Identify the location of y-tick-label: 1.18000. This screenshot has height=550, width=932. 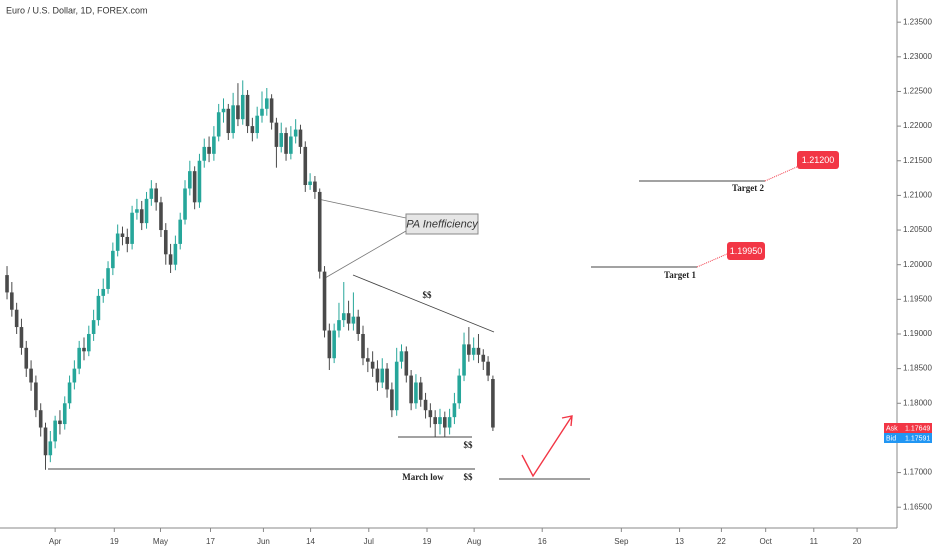
(917, 402).